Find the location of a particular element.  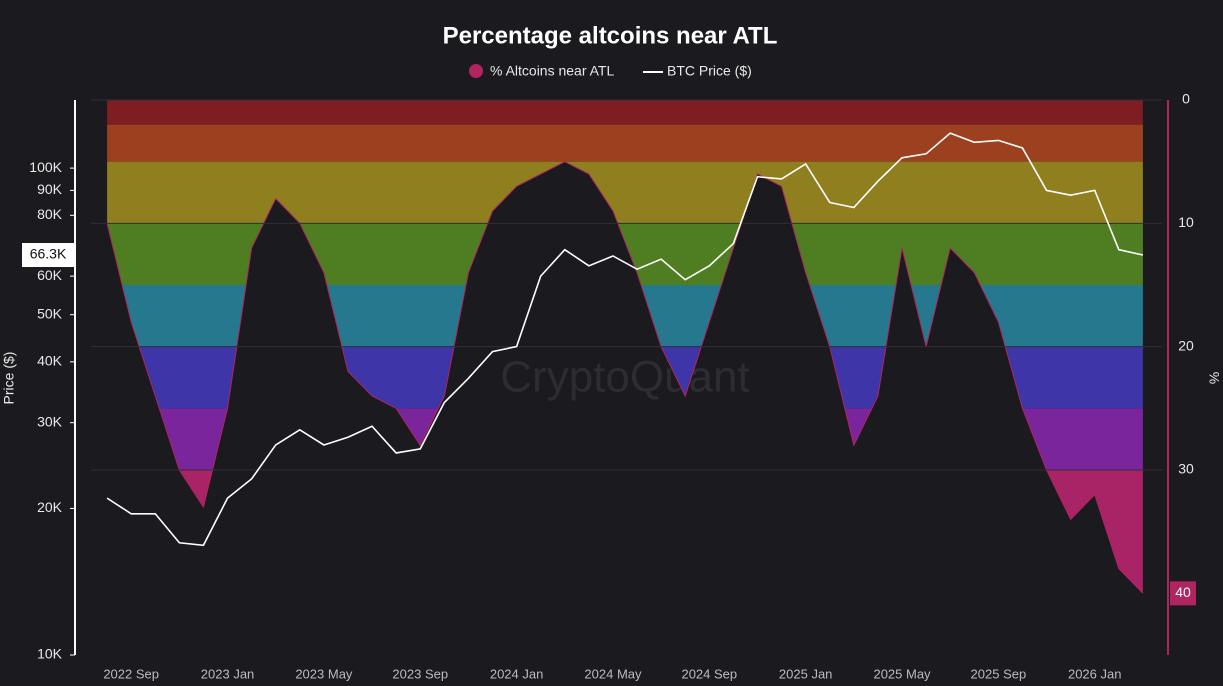

y-marker-label: 66.3K is located at coordinates (48, 254).